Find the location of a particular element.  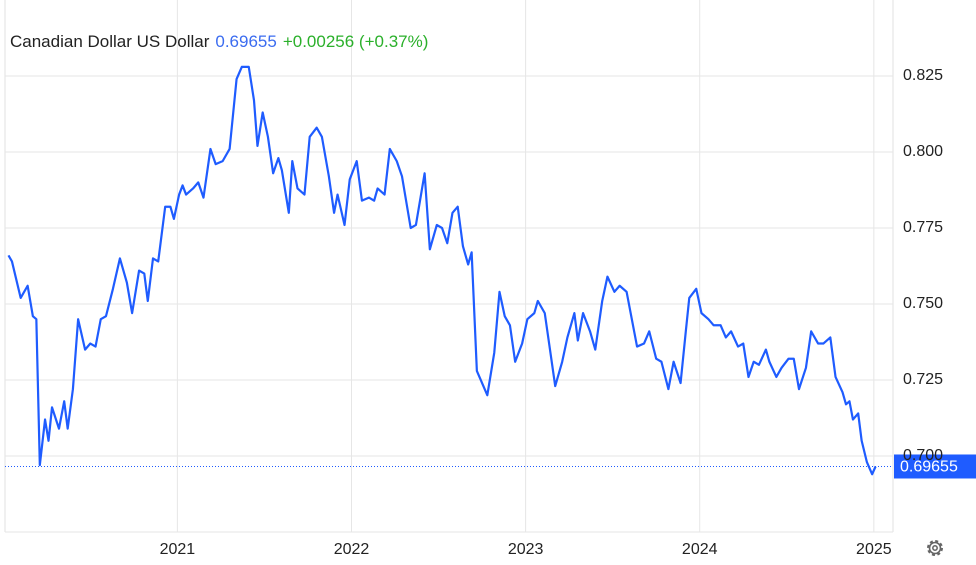

settings-icon is located at coordinates (935, 548).